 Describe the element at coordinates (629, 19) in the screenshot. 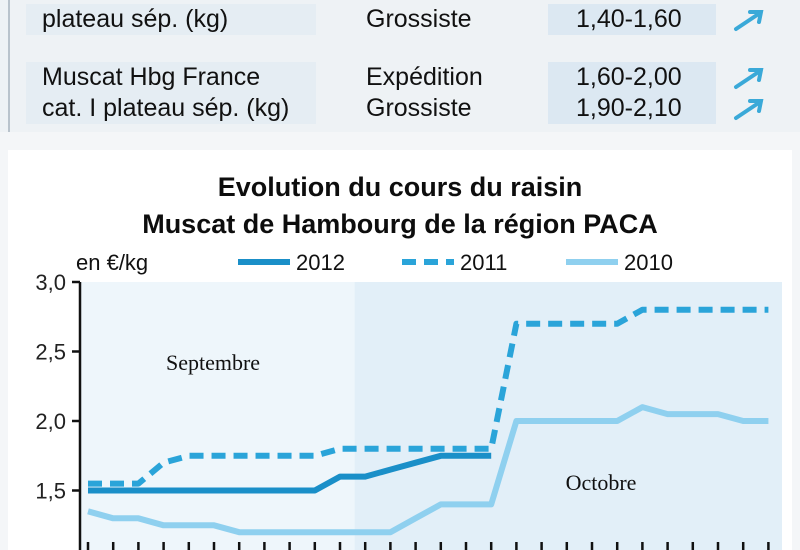

I see `price-line: 1,40-1,60` at that location.